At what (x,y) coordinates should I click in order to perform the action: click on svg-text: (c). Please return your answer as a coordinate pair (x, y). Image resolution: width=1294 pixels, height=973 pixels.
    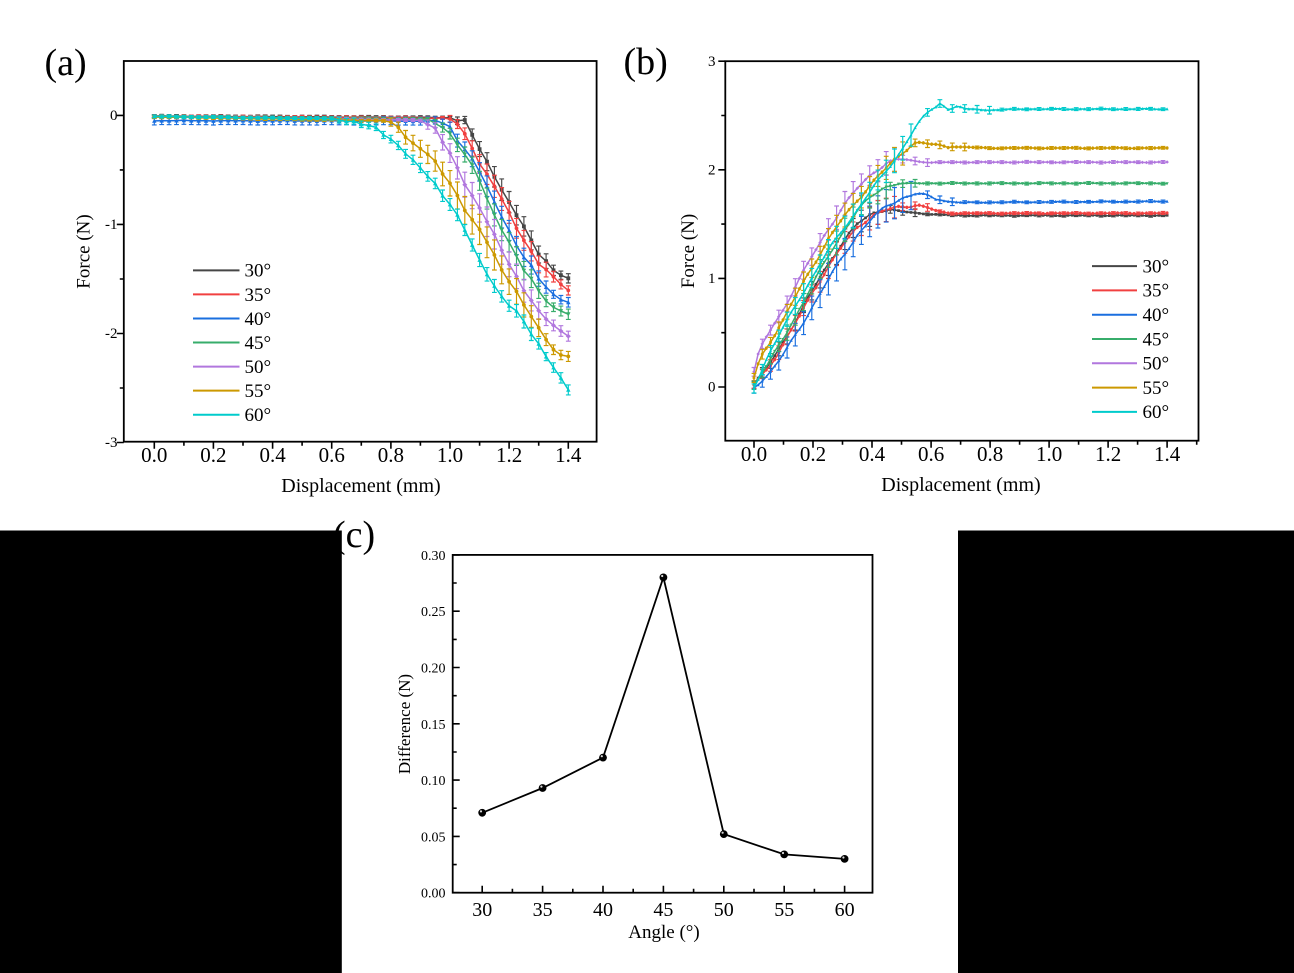
    Looking at the image, I should click on (354, 535).